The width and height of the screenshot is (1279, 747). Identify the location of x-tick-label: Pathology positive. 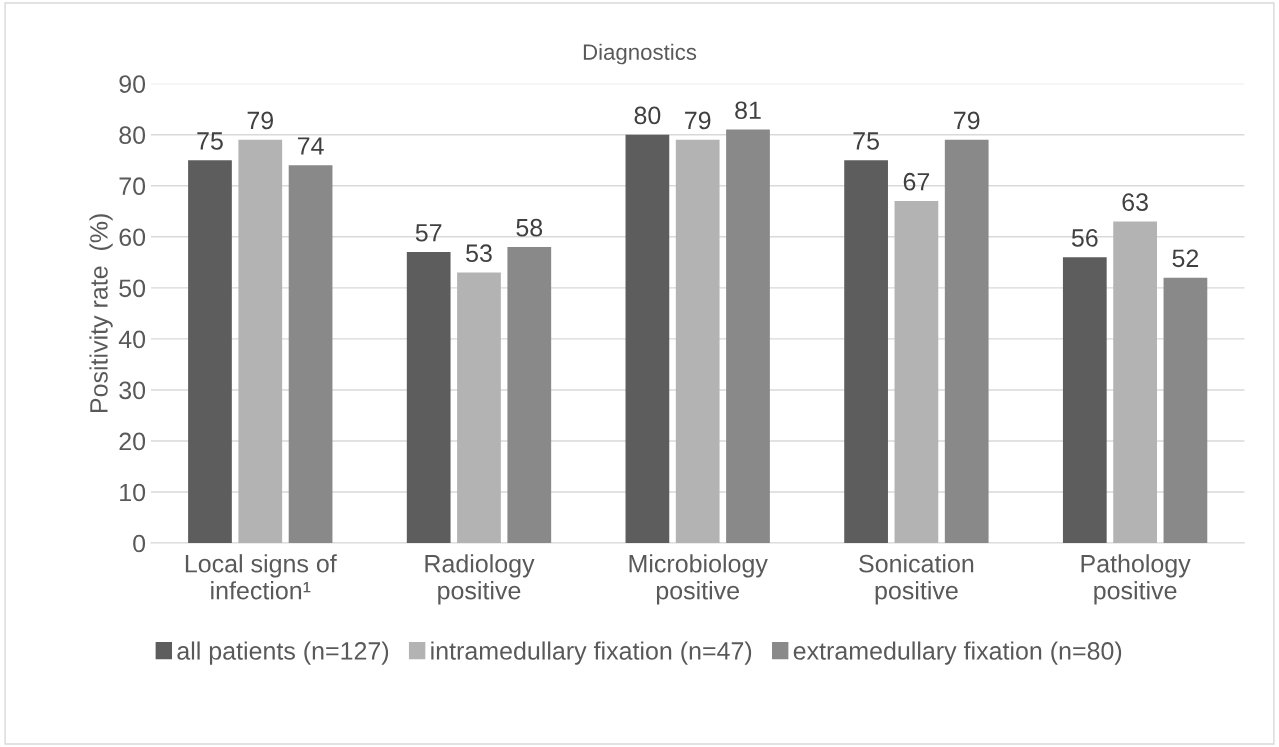
(1136, 579).